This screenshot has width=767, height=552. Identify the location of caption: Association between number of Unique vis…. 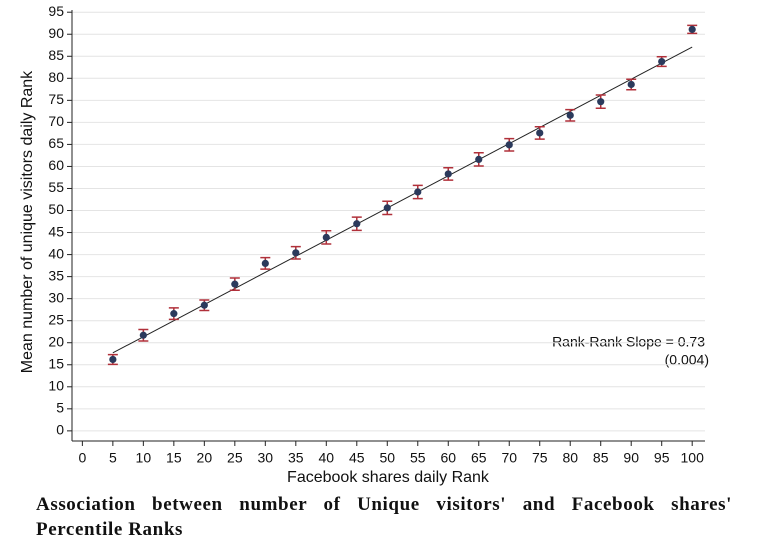
(384, 517).